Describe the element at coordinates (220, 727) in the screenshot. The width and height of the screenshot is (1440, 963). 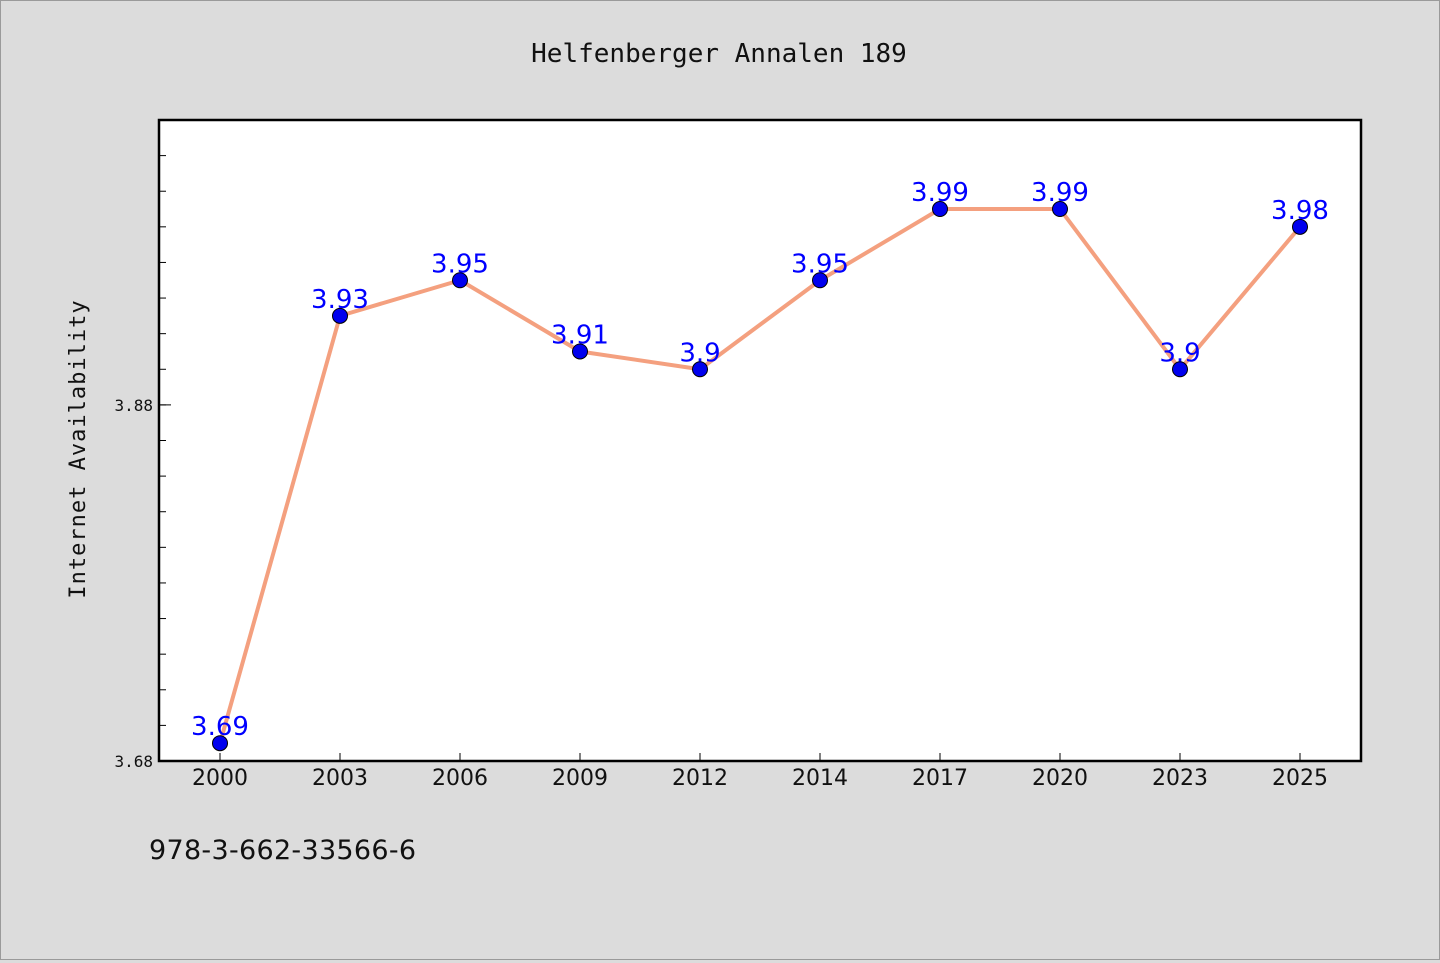
I see `data-label: 3.69` at that location.